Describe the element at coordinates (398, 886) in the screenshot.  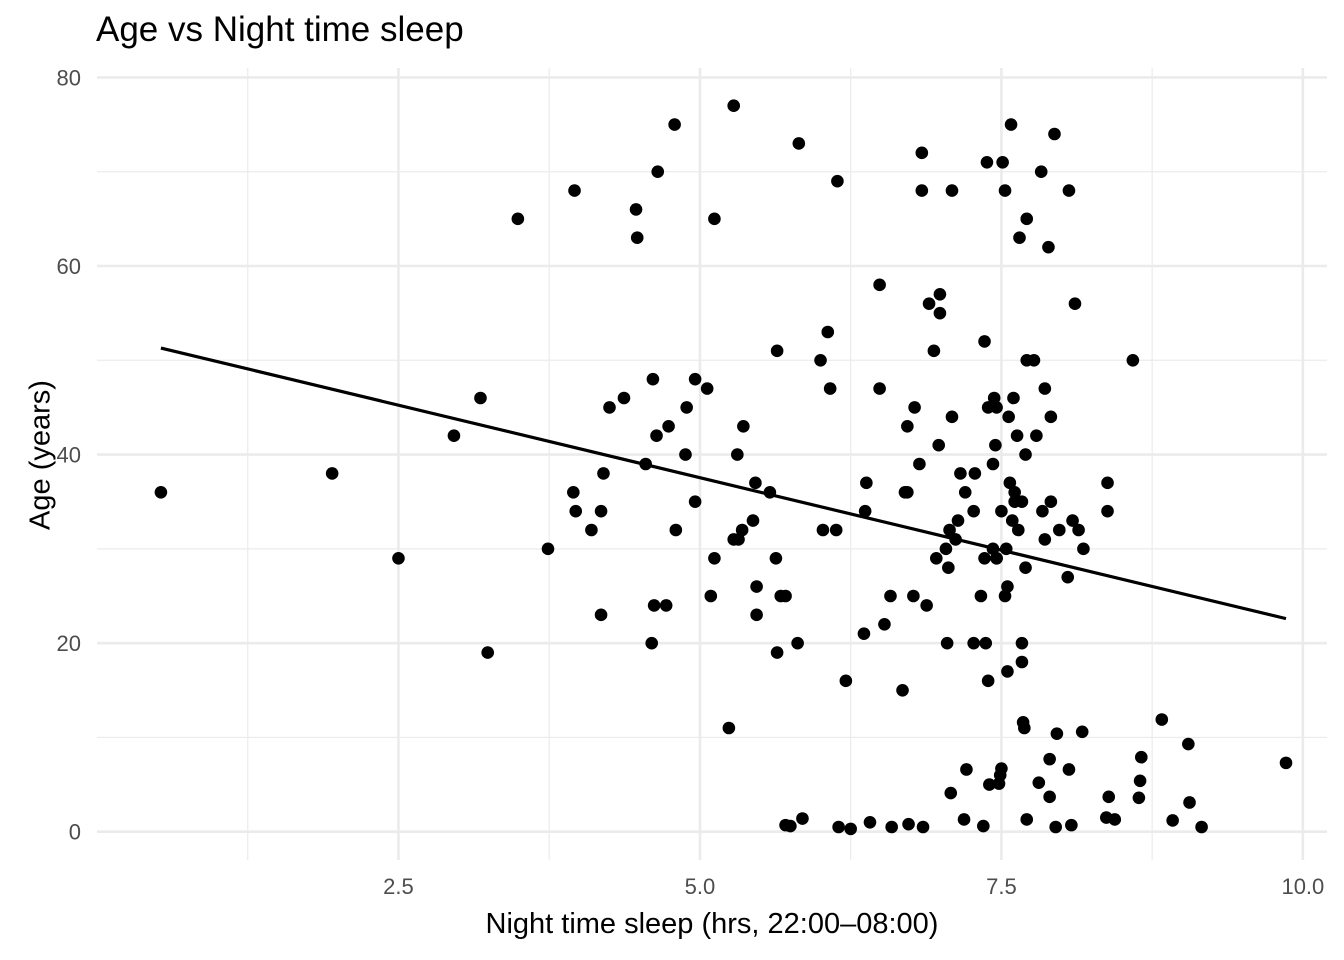
I see `x-tick-label: 2.5` at that location.